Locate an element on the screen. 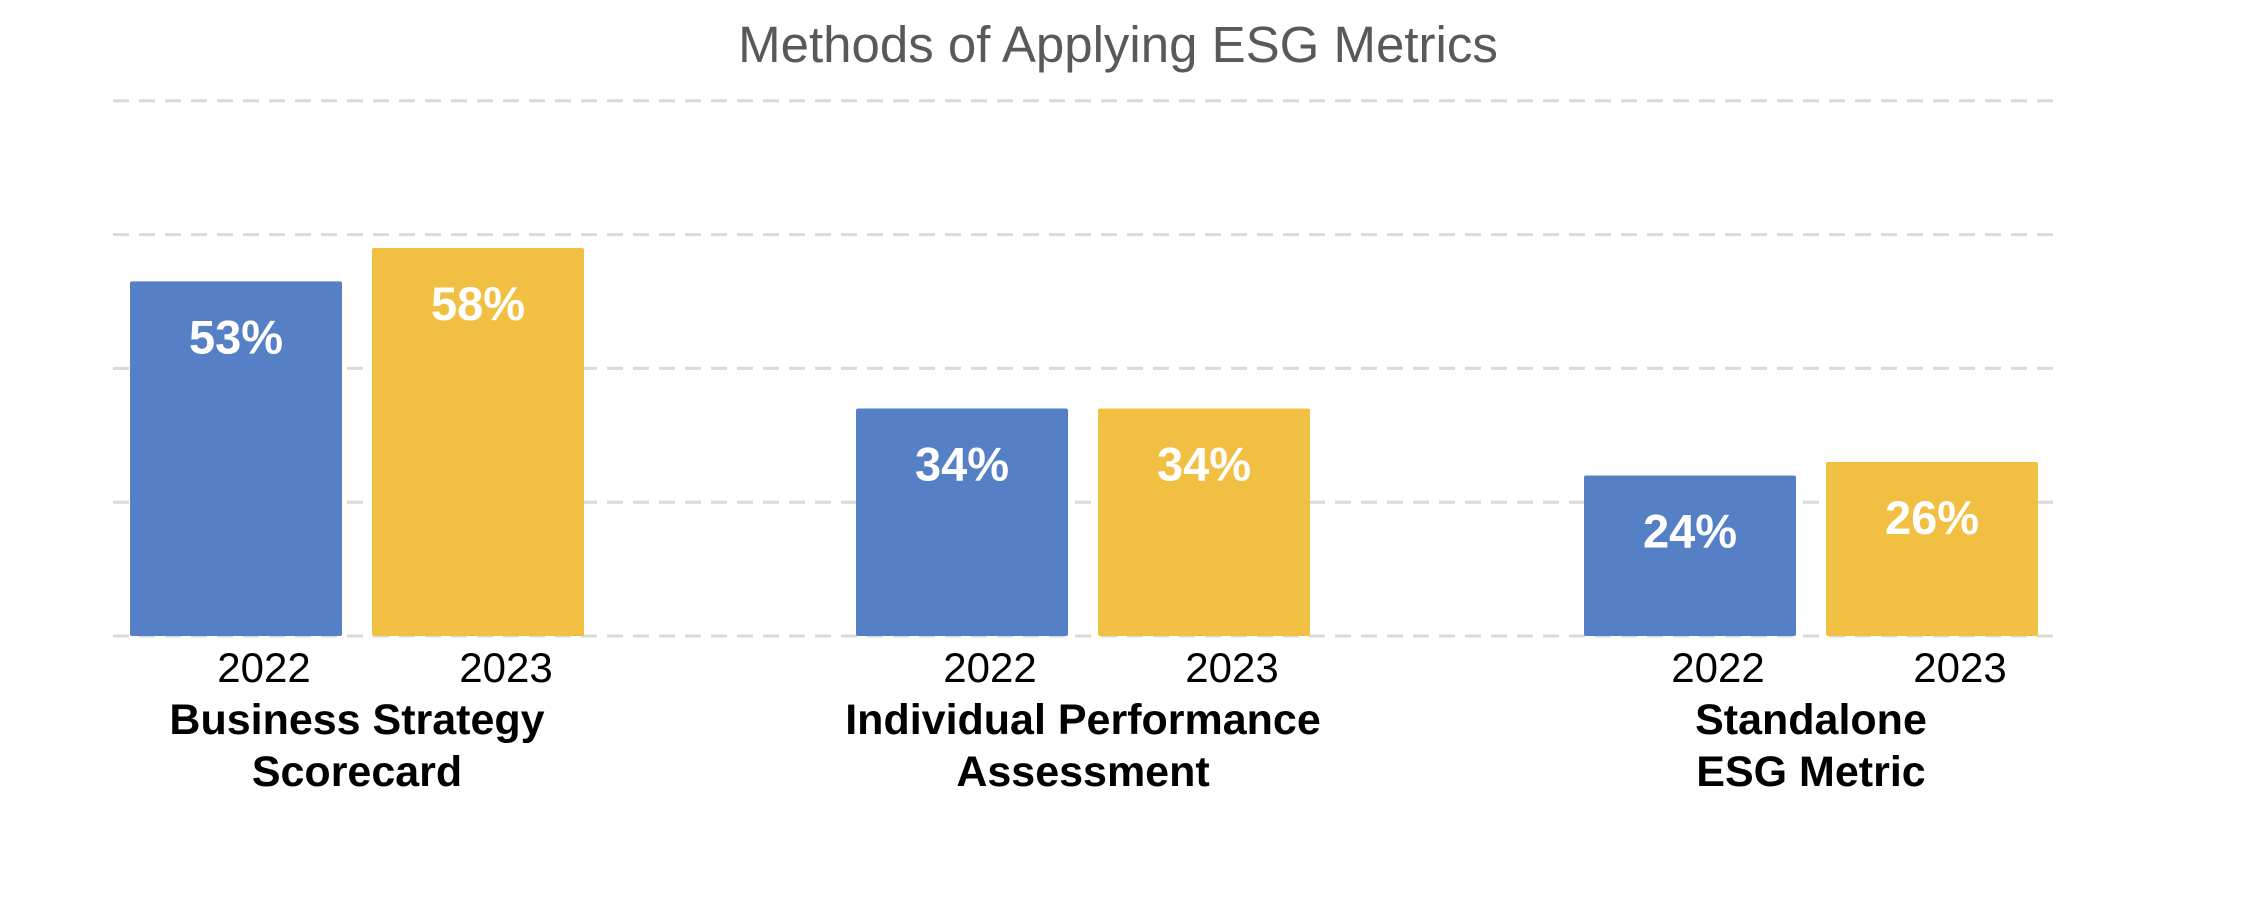 This screenshot has height=919, width=2262. category-label: Business Strategy is located at coordinates (356, 720).